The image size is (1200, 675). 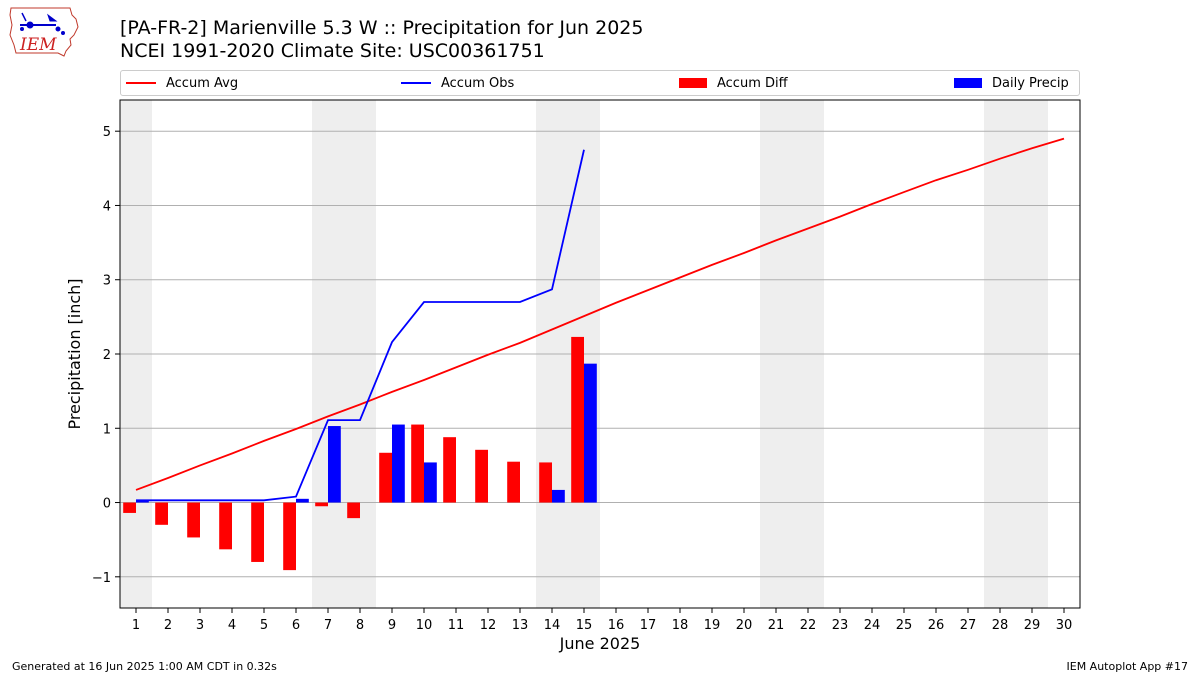 I want to click on legend-item-accum-obs: Accum Obs, so click(x=457, y=83).